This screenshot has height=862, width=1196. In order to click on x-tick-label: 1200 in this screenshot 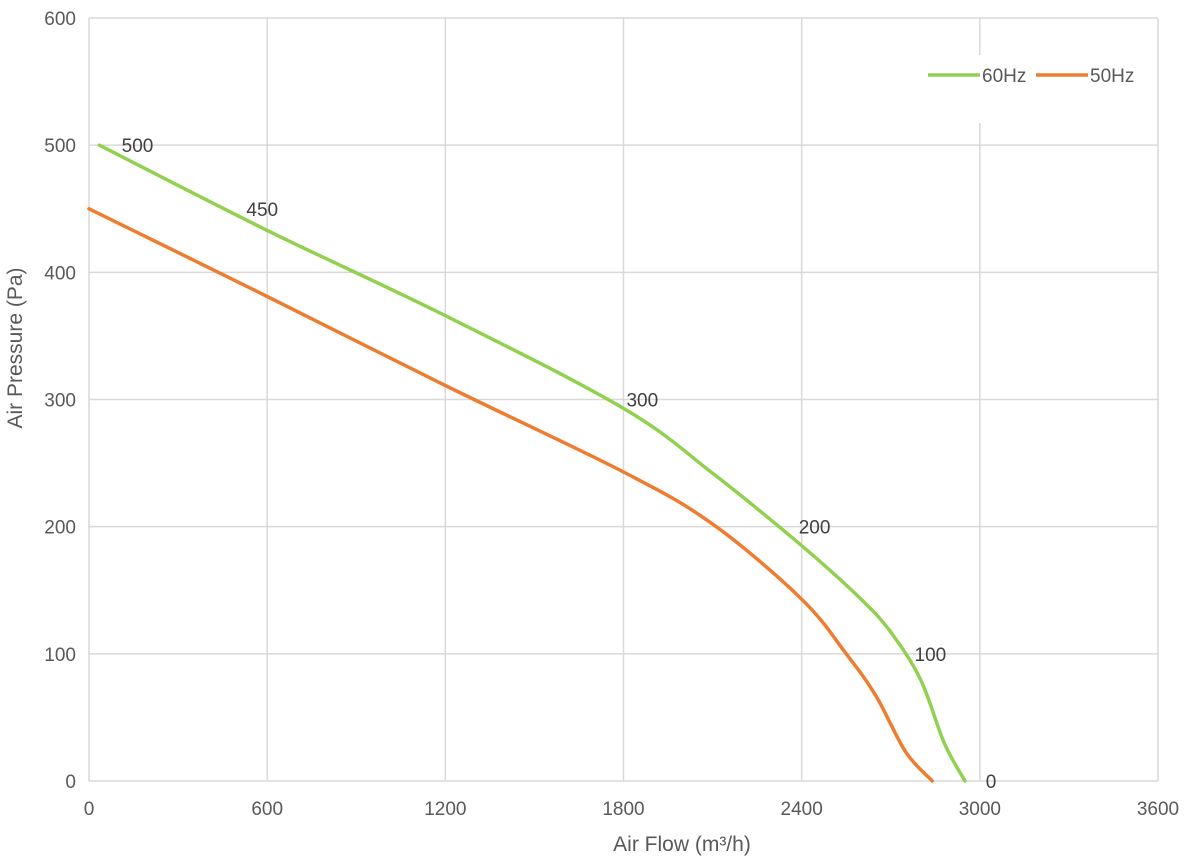, I will do `click(445, 809)`.